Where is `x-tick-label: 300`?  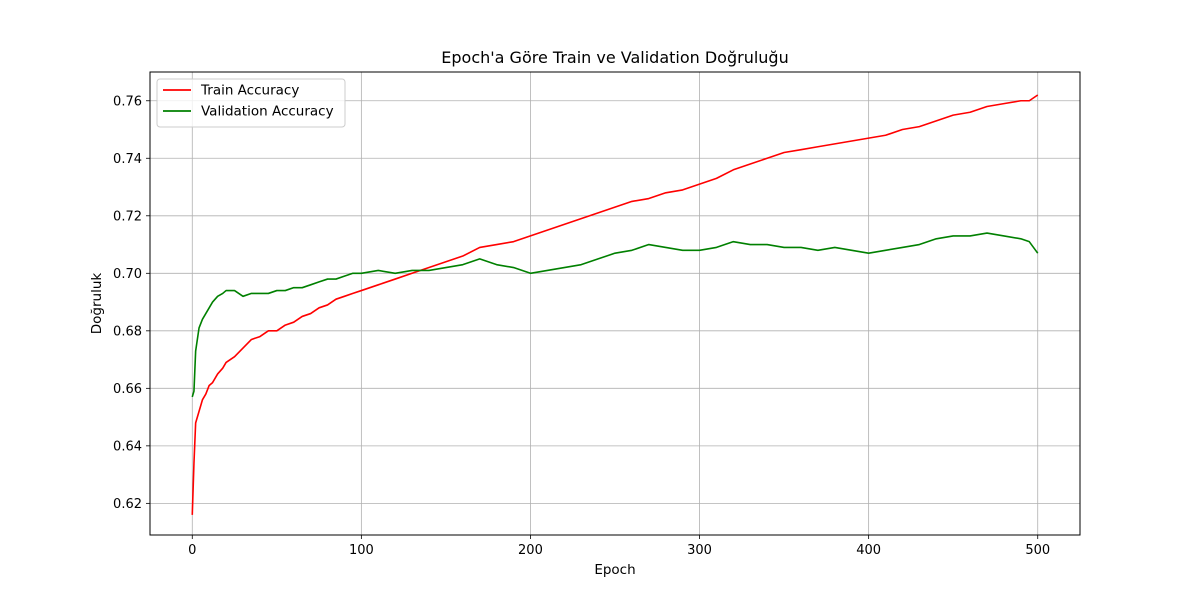 x-tick-label: 300 is located at coordinates (699, 550).